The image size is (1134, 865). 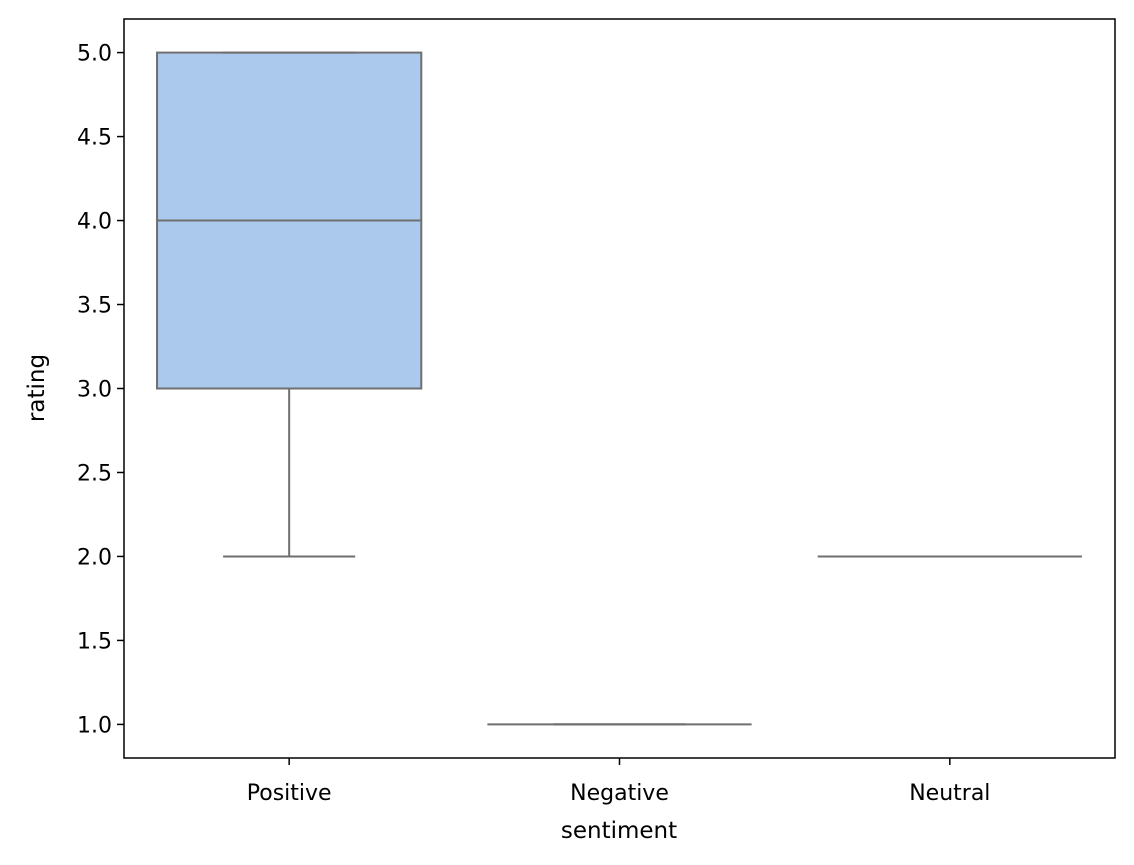 I want to click on y-tick-label: 4.5, so click(x=94, y=138).